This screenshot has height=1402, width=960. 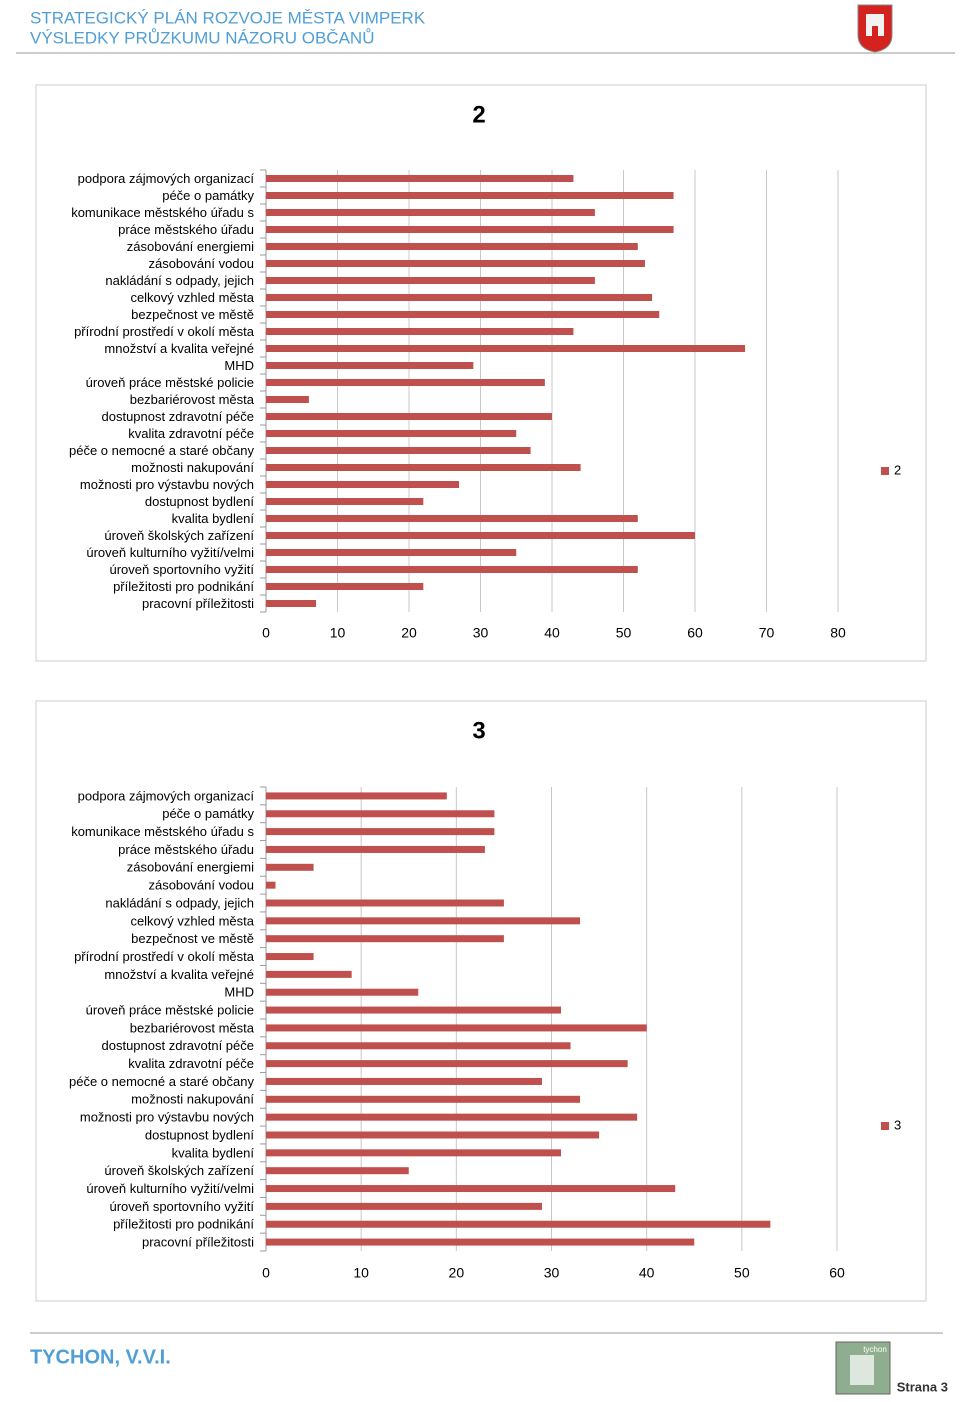 What do you see at coordinates (875, 28) in the screenshot?
I see `town-crest` at bounding box center [875, 28].